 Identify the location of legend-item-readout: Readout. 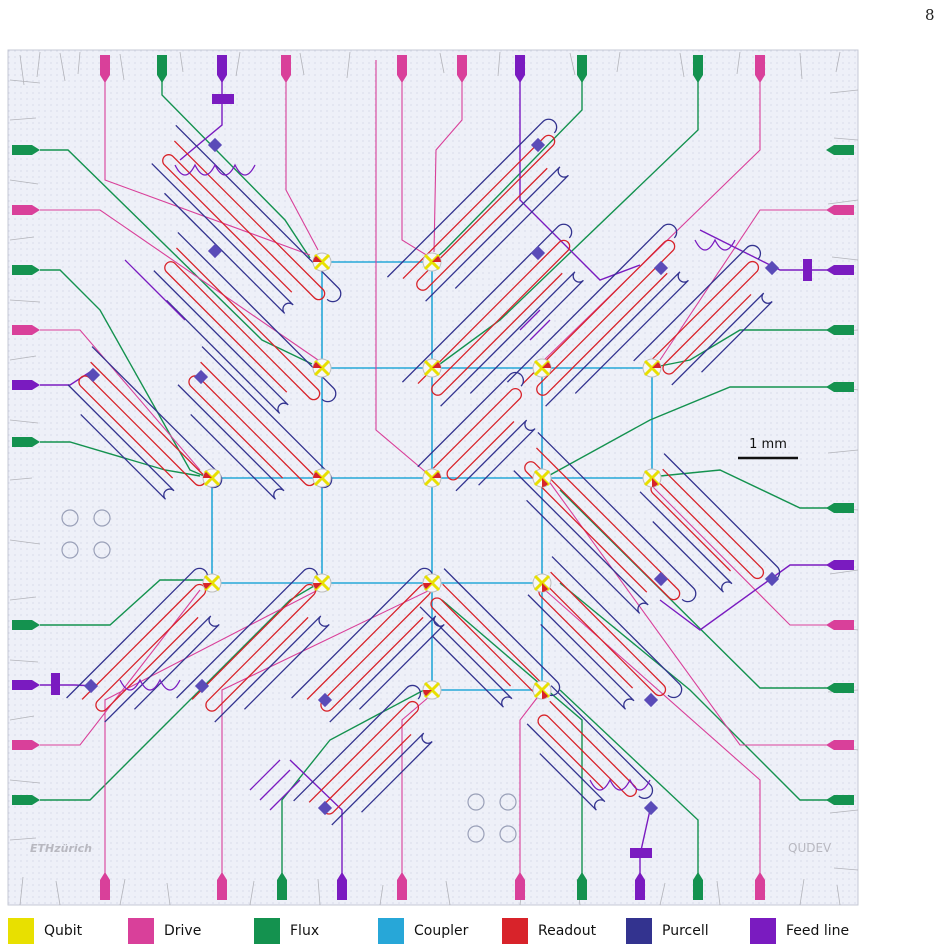
(549, 931).